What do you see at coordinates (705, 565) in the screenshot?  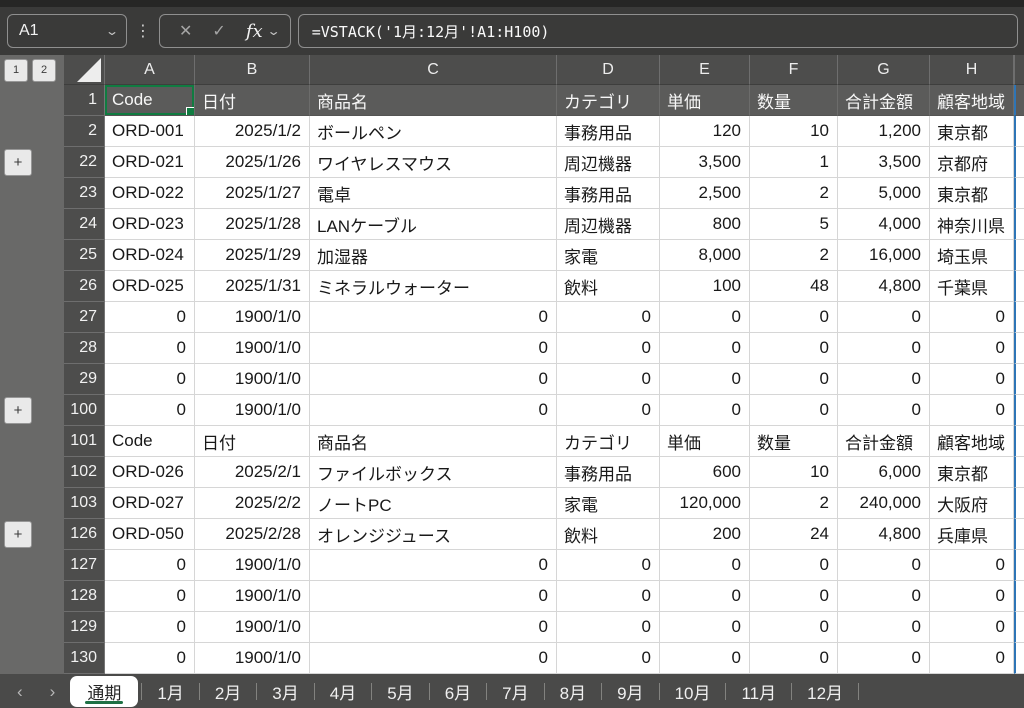 I see `cell-E127: 0` at bounding box center [705, 565].